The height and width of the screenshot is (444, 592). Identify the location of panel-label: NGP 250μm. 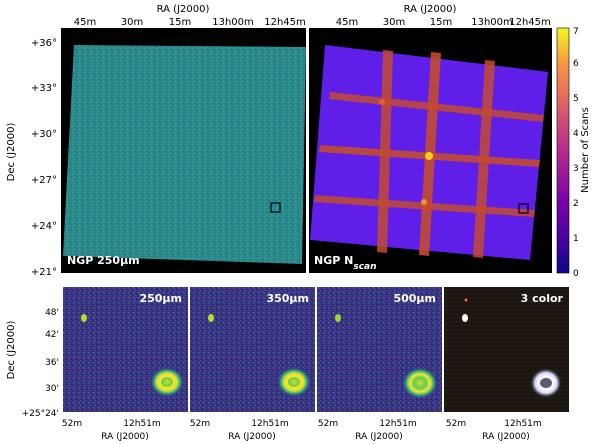
(103, 260).